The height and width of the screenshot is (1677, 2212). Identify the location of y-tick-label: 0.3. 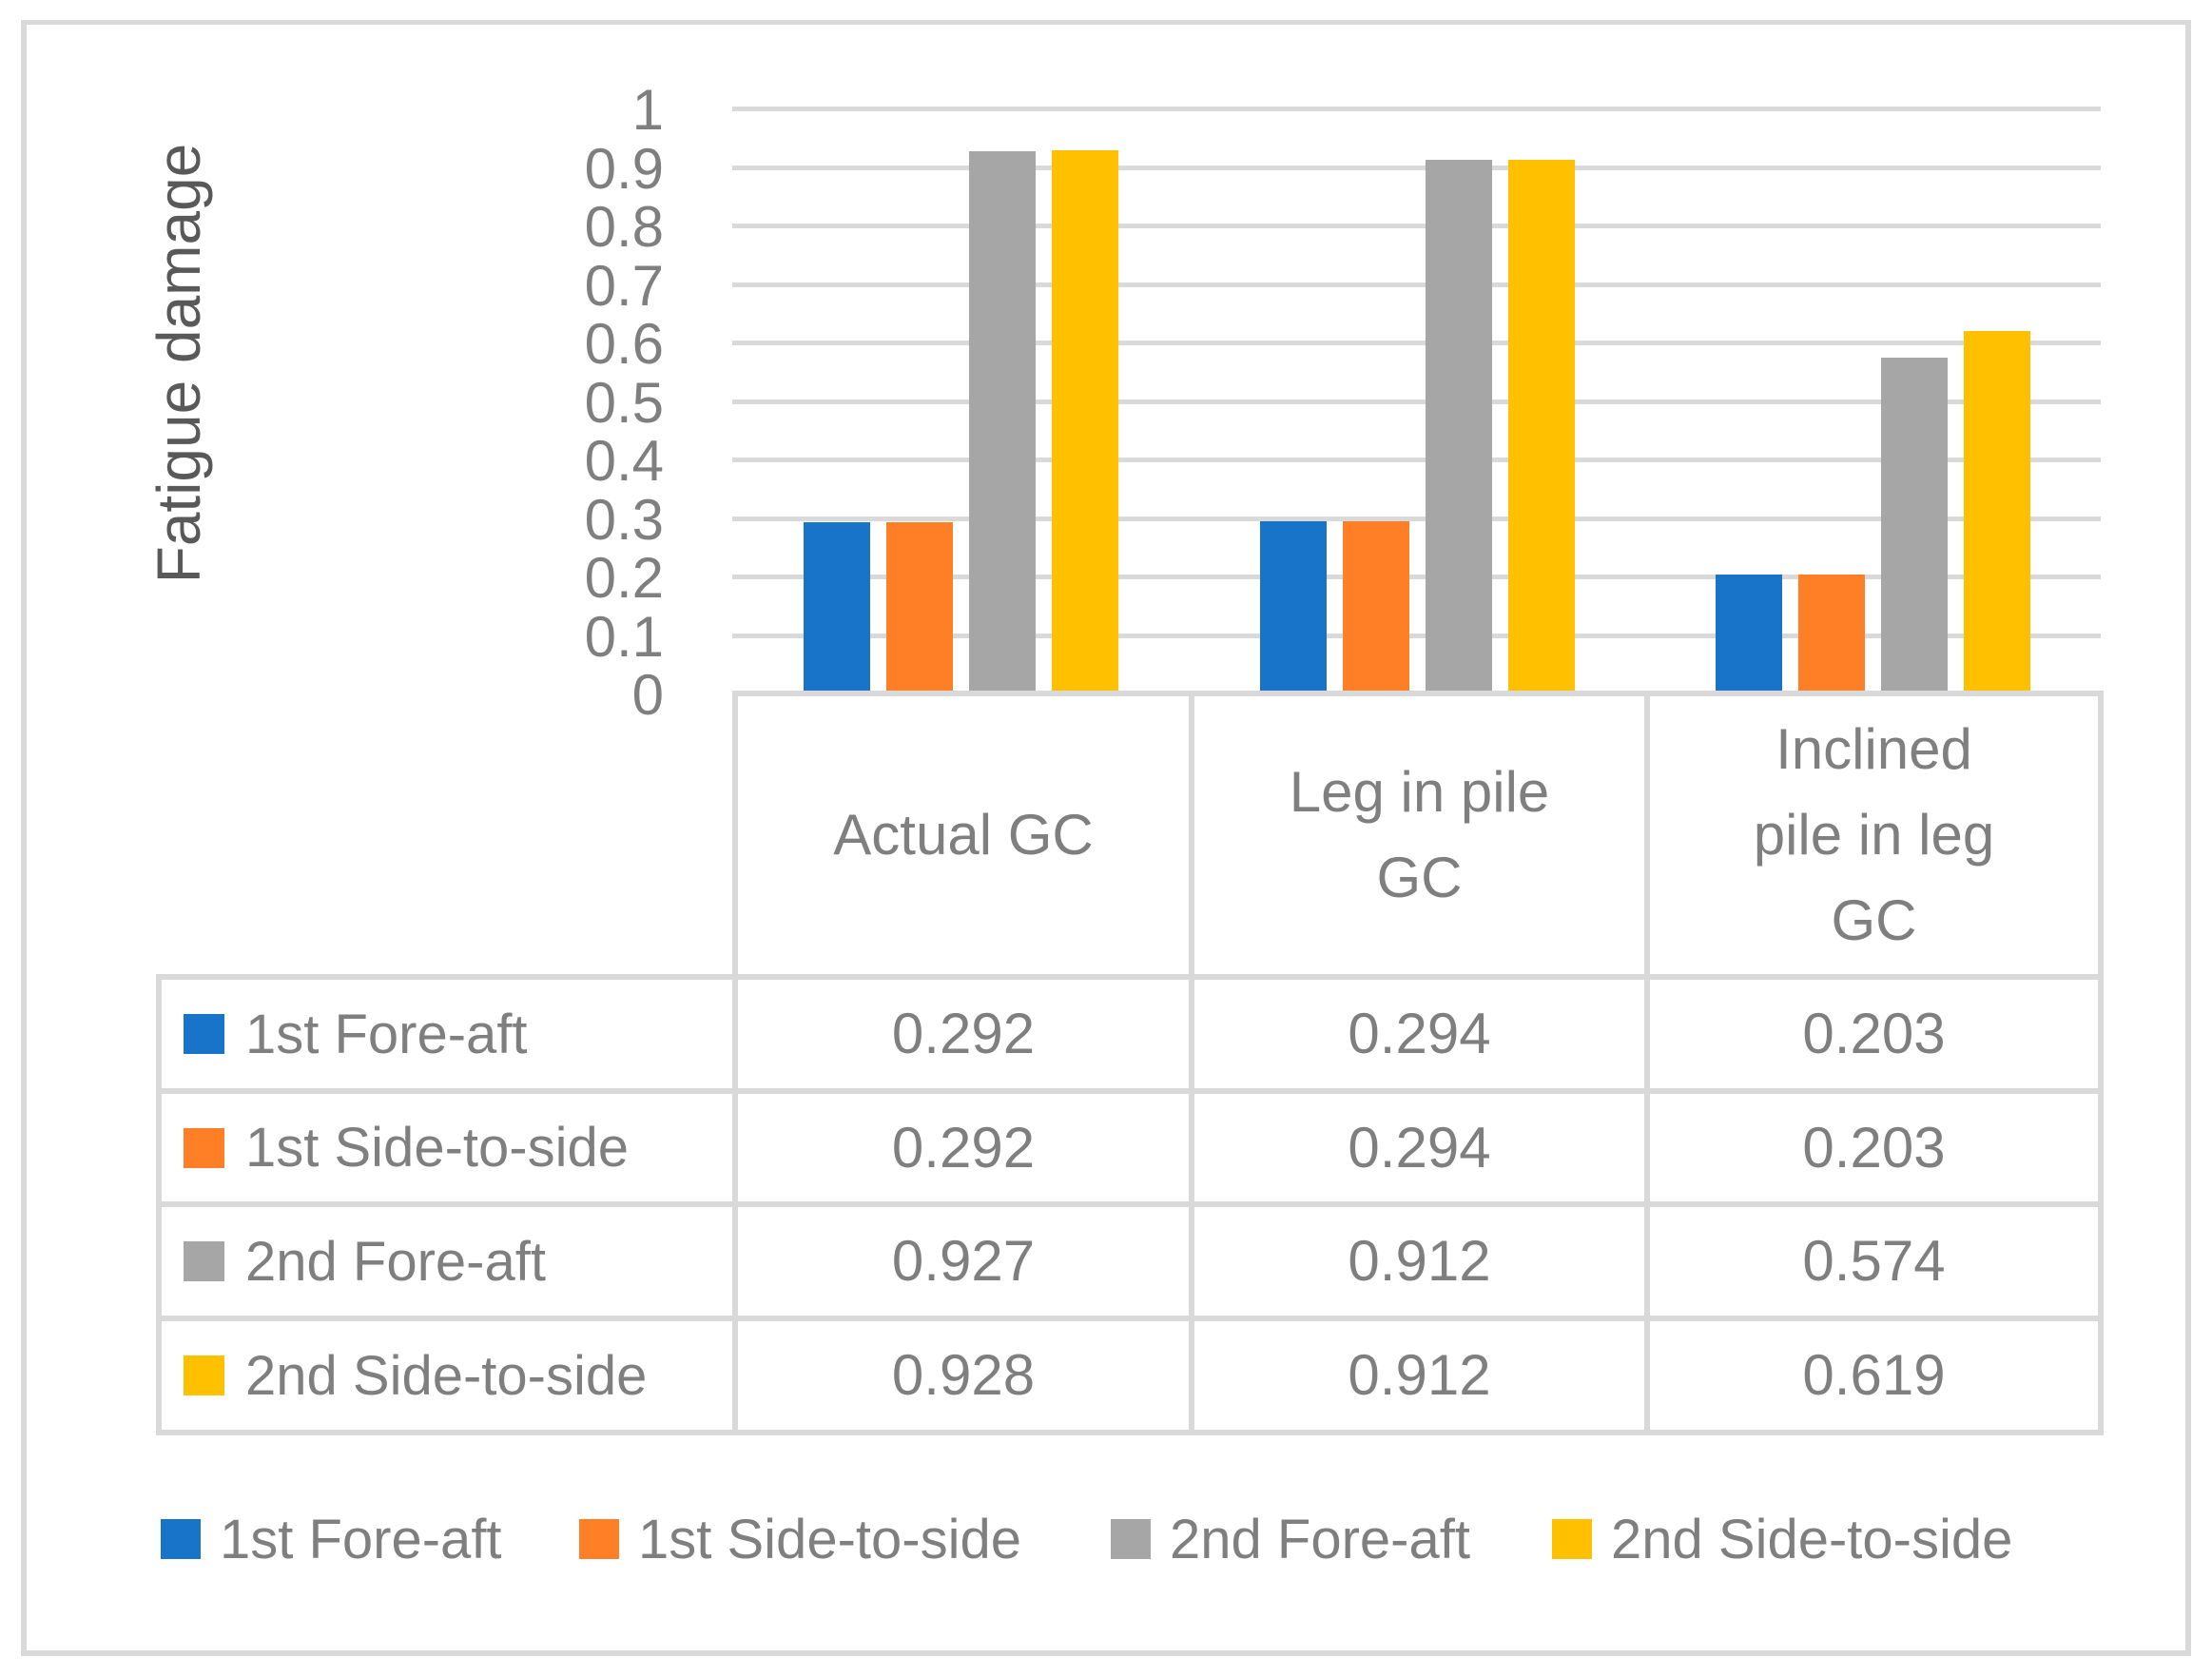
(624, 519).